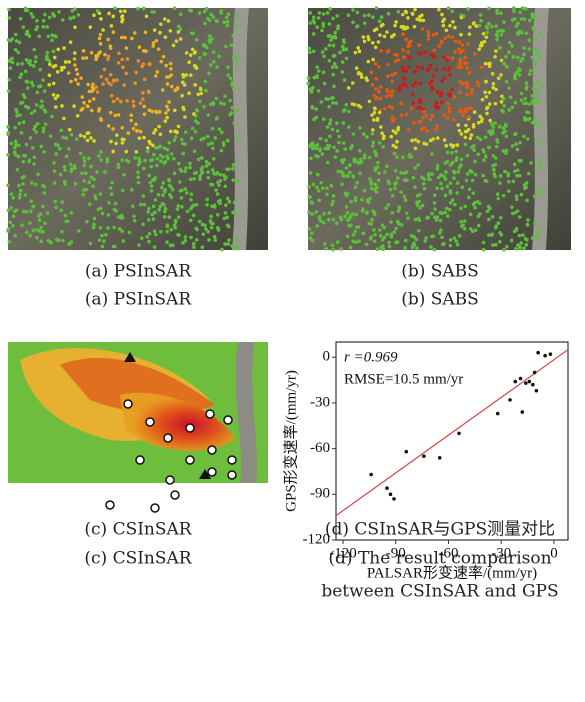 The image size is (585, 702). What do you see at coordinates (452, 433) in the screenshot?
I see `fit-line` at bounding box center [452, 433].